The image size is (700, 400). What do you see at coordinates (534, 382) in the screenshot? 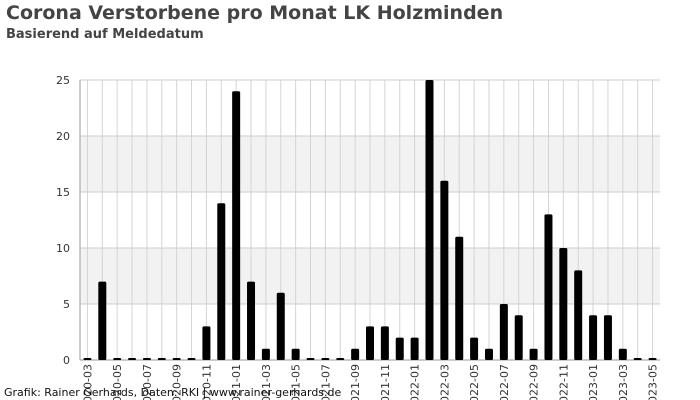
I see `x-tick-label: 2022-09` at bounding box center [534, 382].